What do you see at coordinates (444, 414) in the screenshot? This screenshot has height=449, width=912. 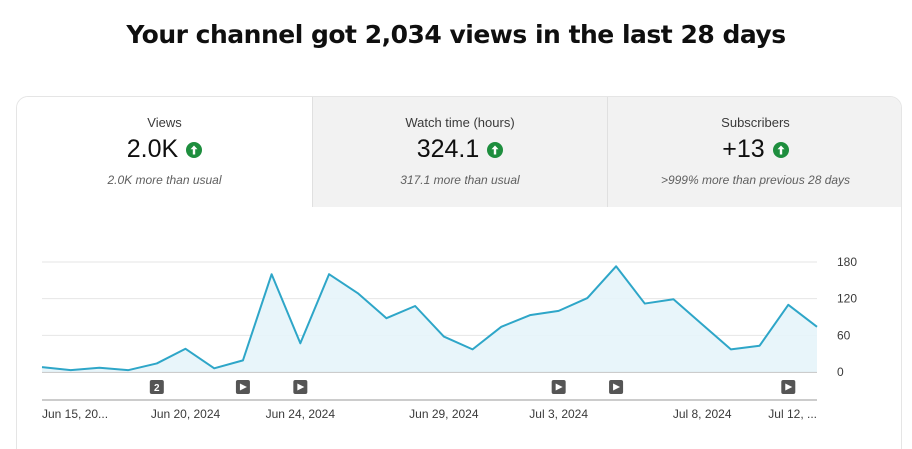 I see `x-tick-label: Jun 29, 2024` at bounding box center [444, 414].